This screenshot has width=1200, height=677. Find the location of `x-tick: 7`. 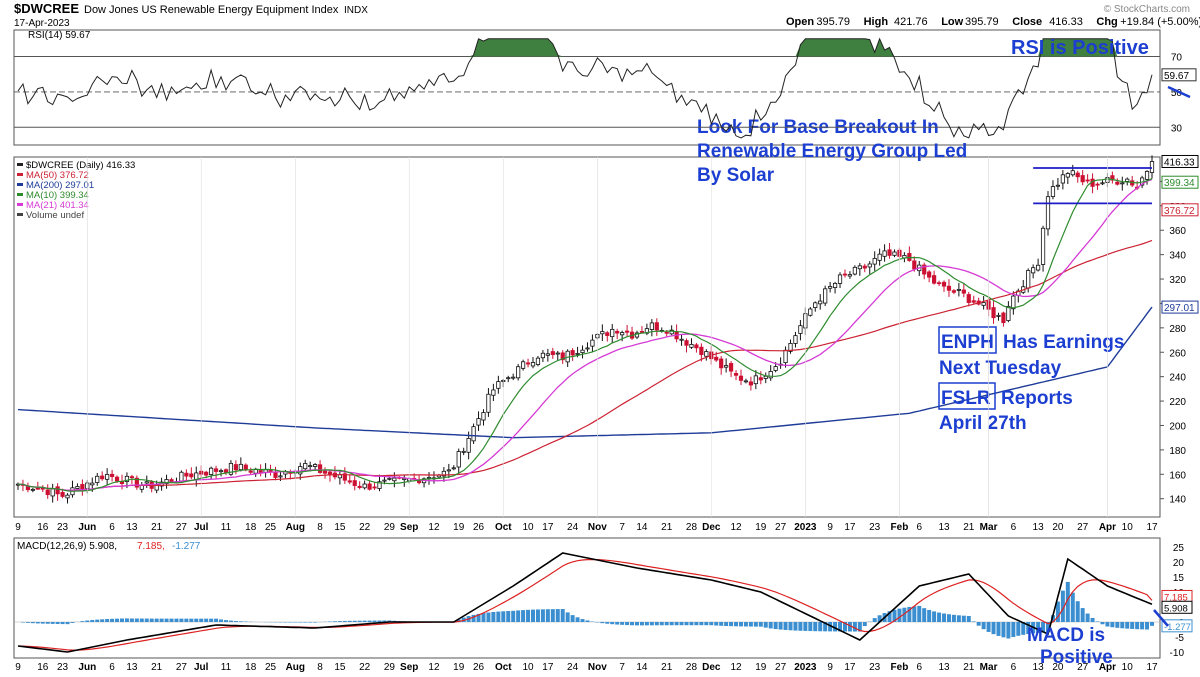

x-tick: 7 is located at coordinates (622, 667).